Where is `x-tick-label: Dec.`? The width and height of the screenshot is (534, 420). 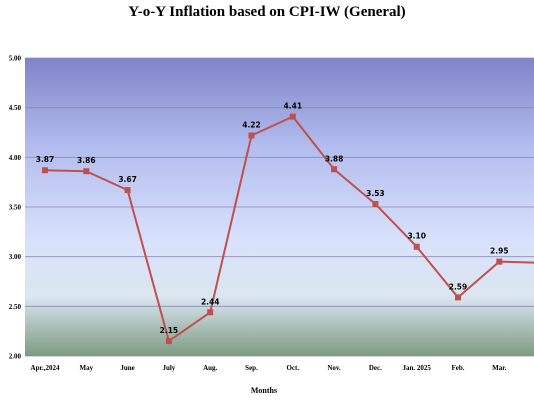 x-tick-label: Dec. is located at coordinates (375, 368).